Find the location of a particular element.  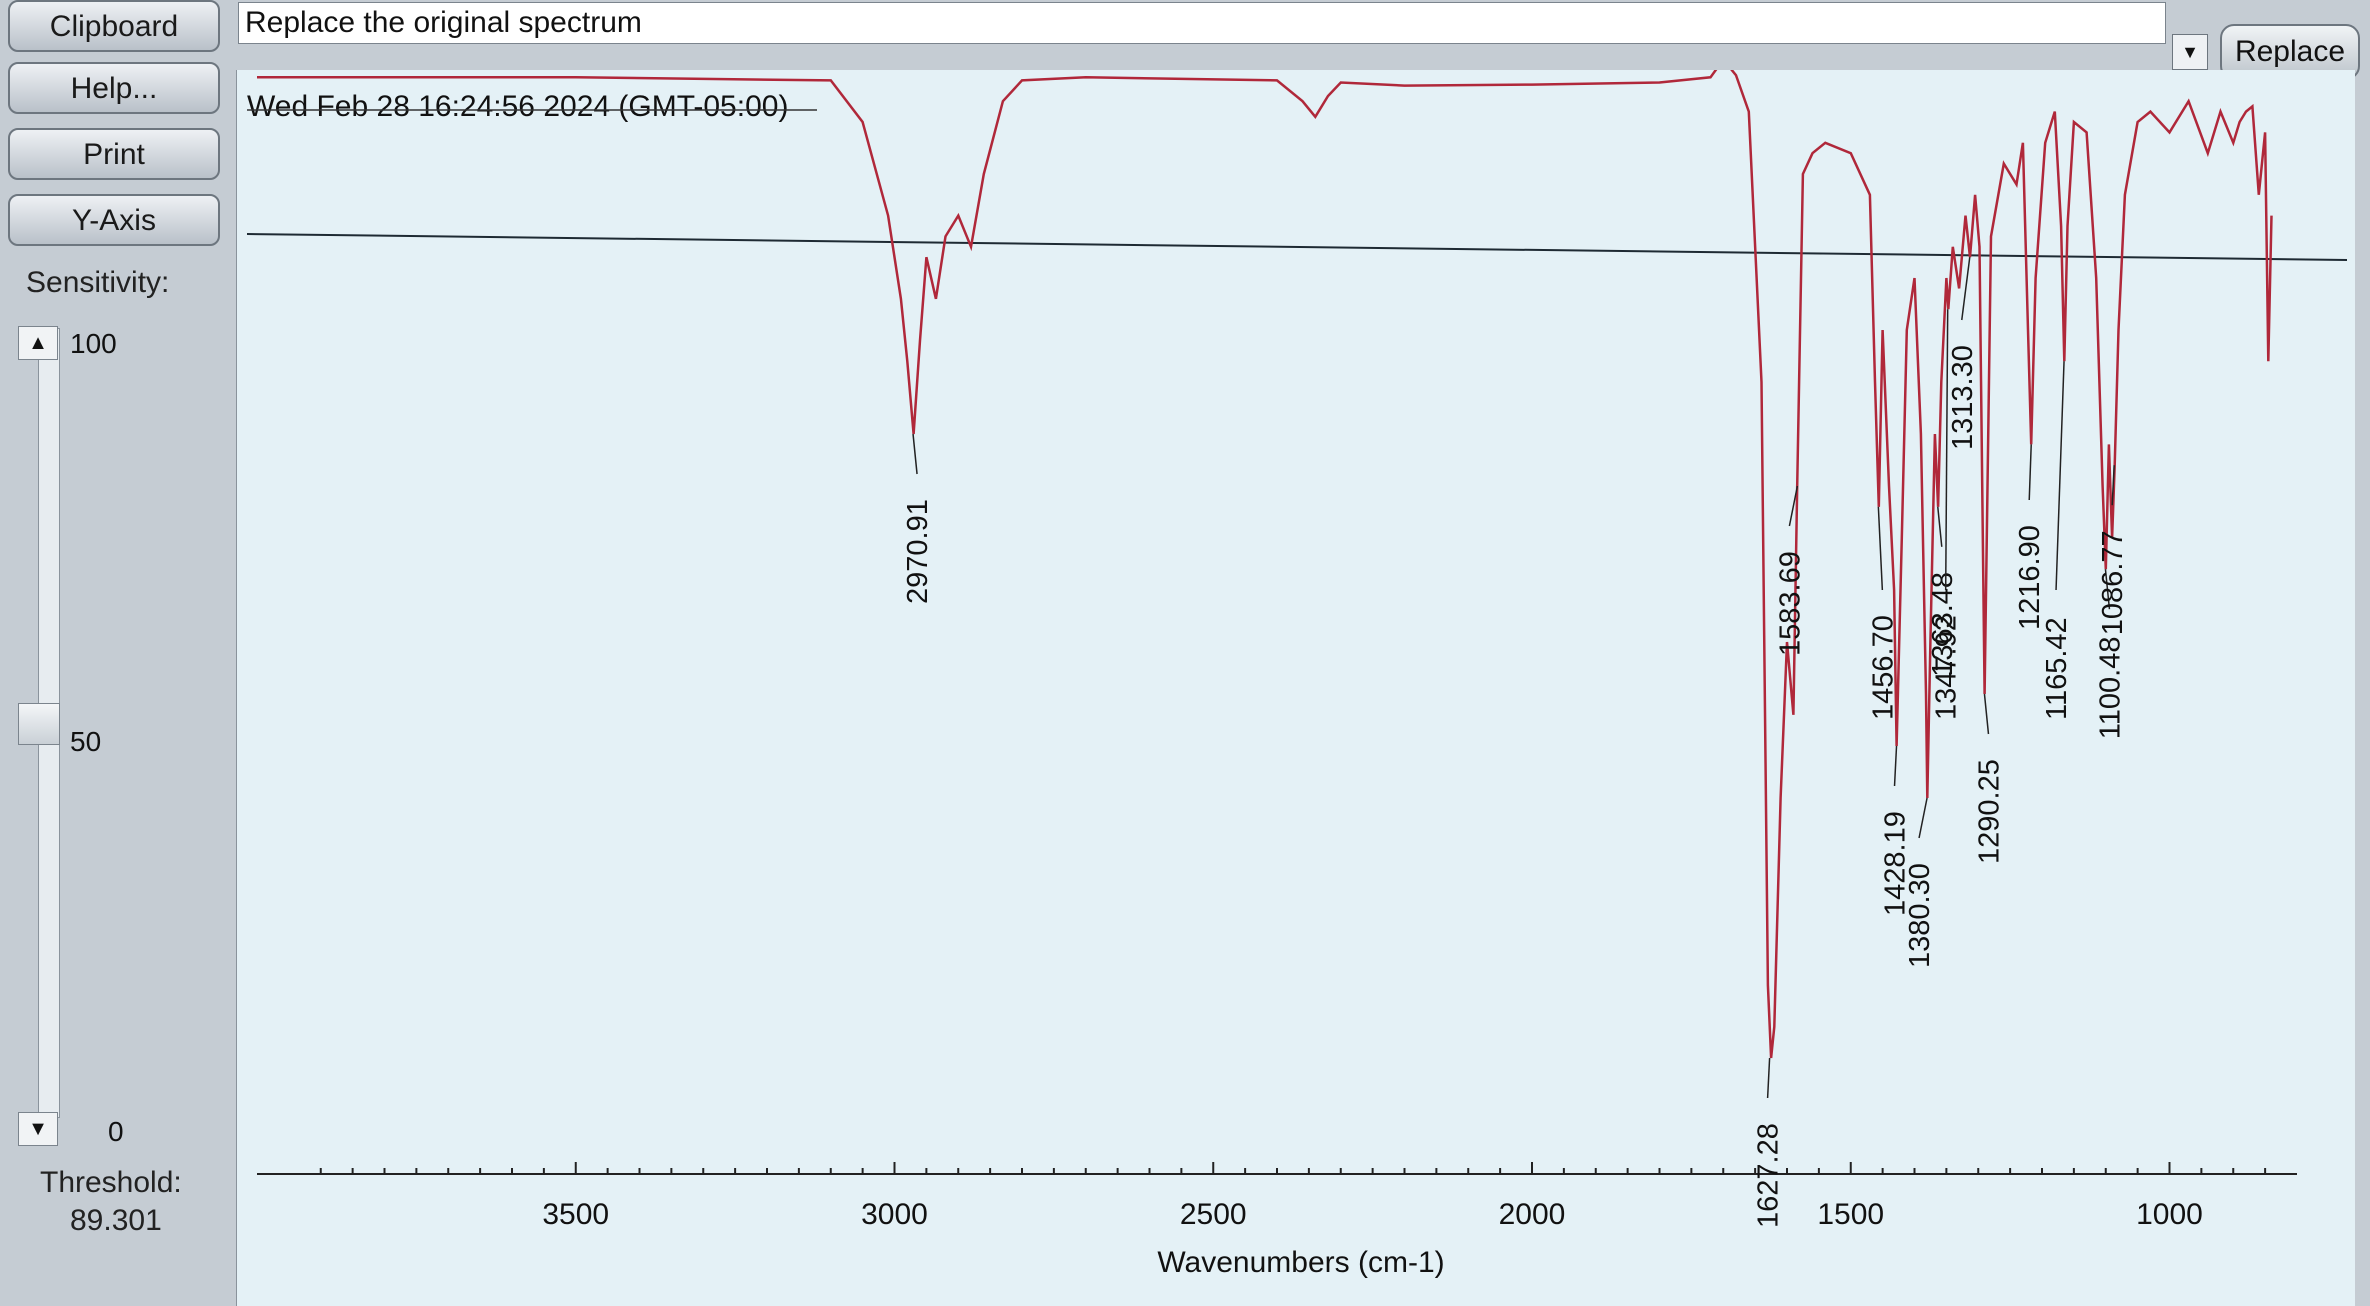

print-button: Print is located at coordinates (114, 154).